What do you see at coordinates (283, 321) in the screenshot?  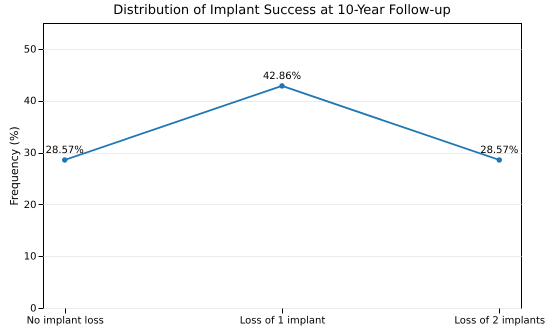 I see `x-tick-label: Loss of 1 implant` at bounding box center [283, 321].